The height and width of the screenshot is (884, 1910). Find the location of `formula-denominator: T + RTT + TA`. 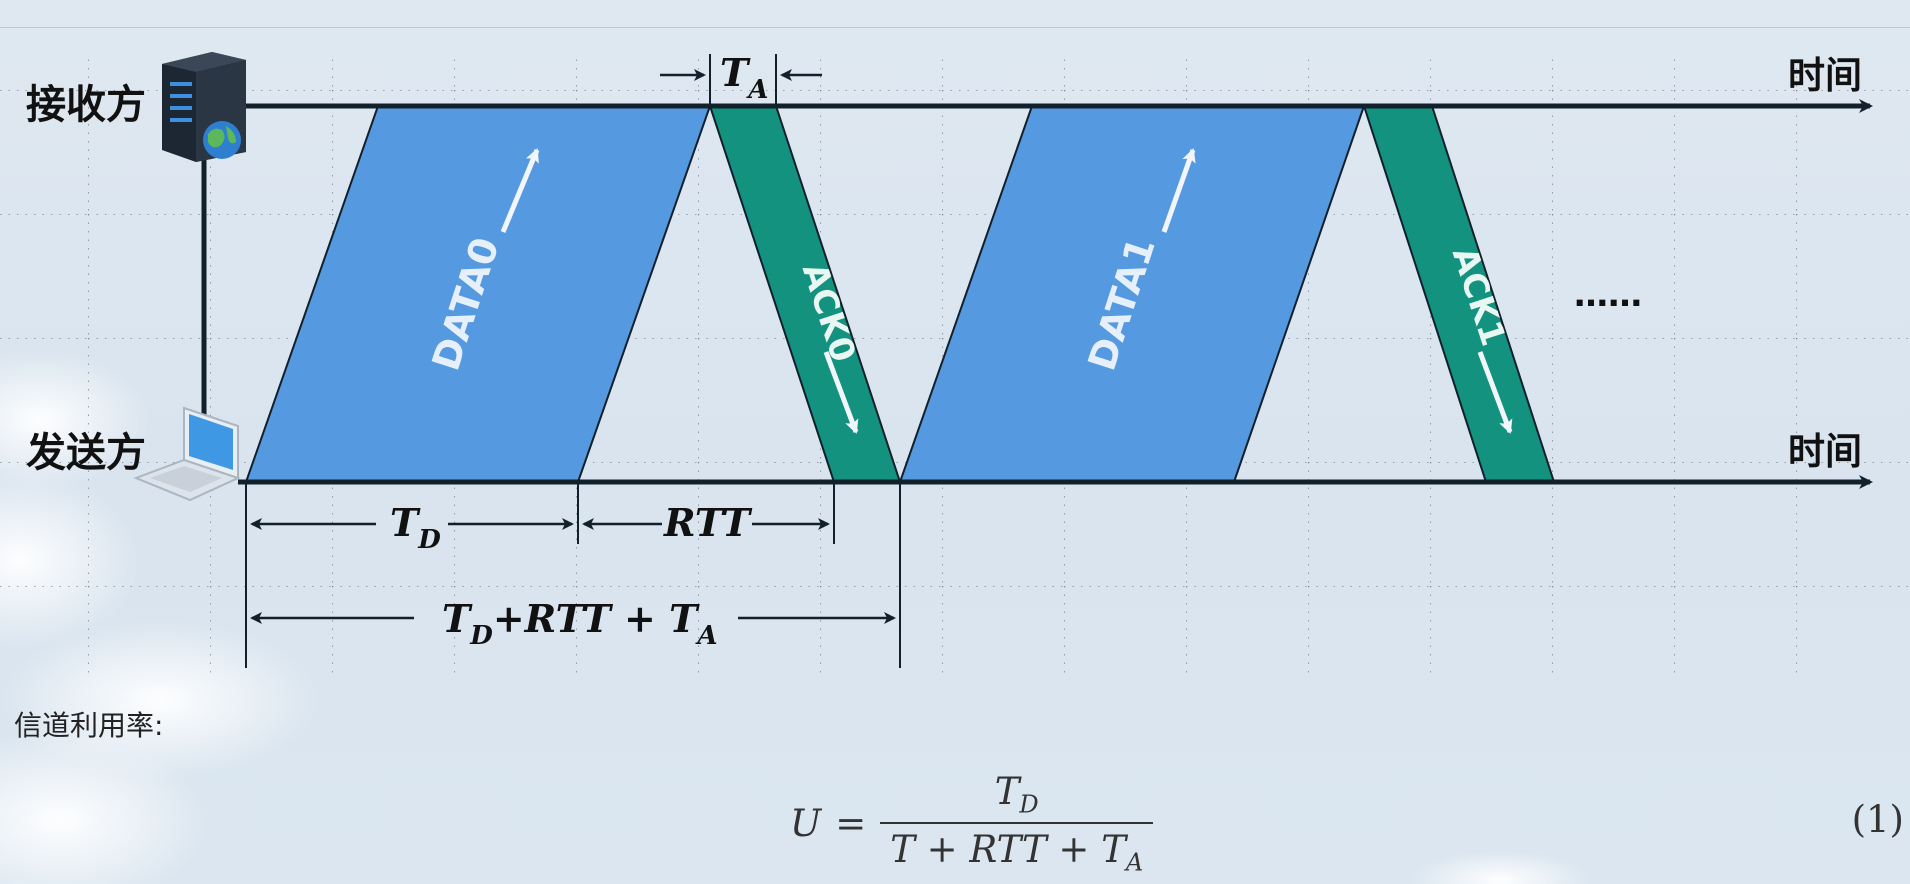

formula-denominator: T + RTT + TA is located at coordinates (1016, 850).